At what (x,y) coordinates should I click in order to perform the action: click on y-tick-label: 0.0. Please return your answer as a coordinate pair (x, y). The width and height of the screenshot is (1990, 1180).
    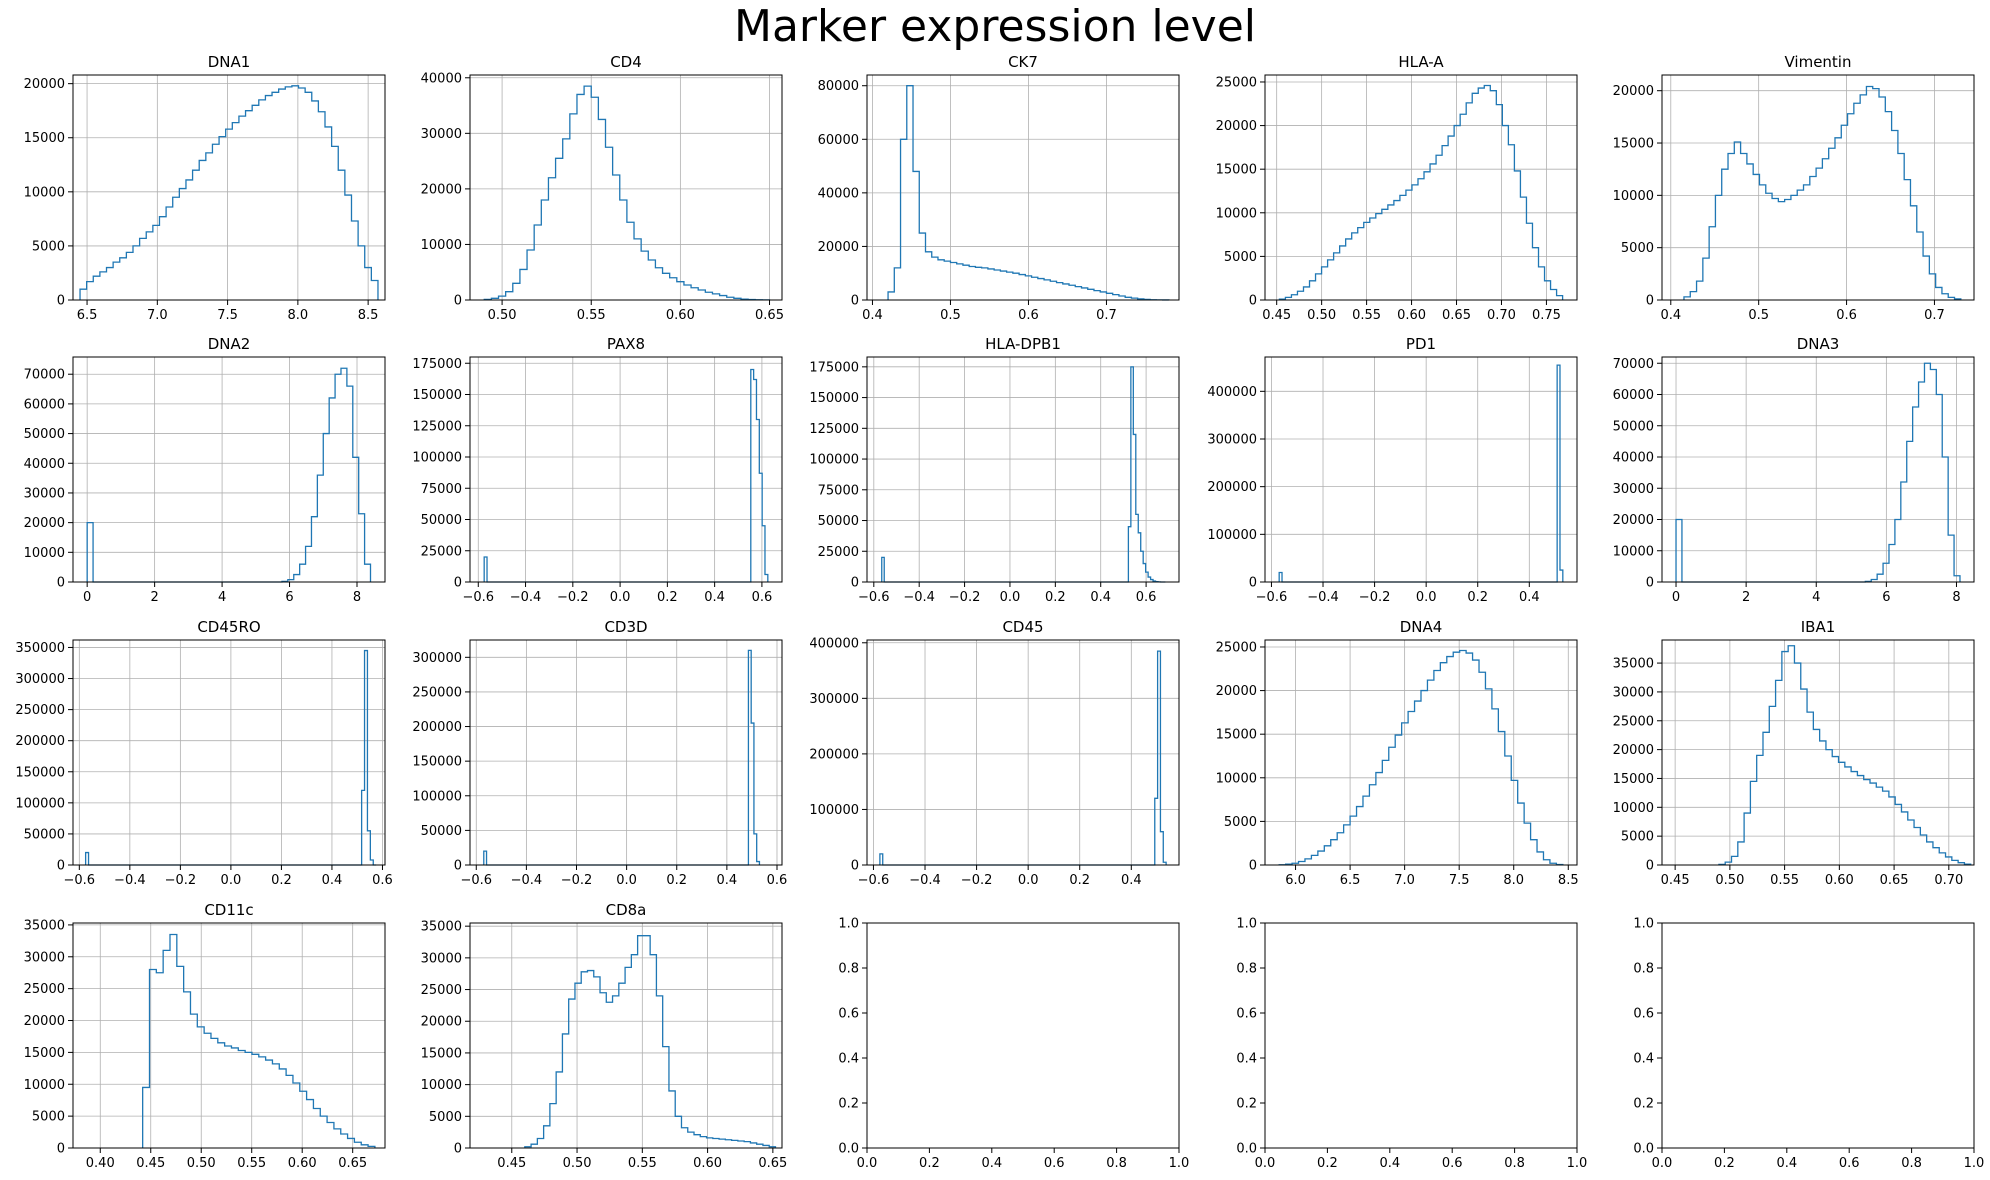
    Looking at the image, I should click on (848, 1149).